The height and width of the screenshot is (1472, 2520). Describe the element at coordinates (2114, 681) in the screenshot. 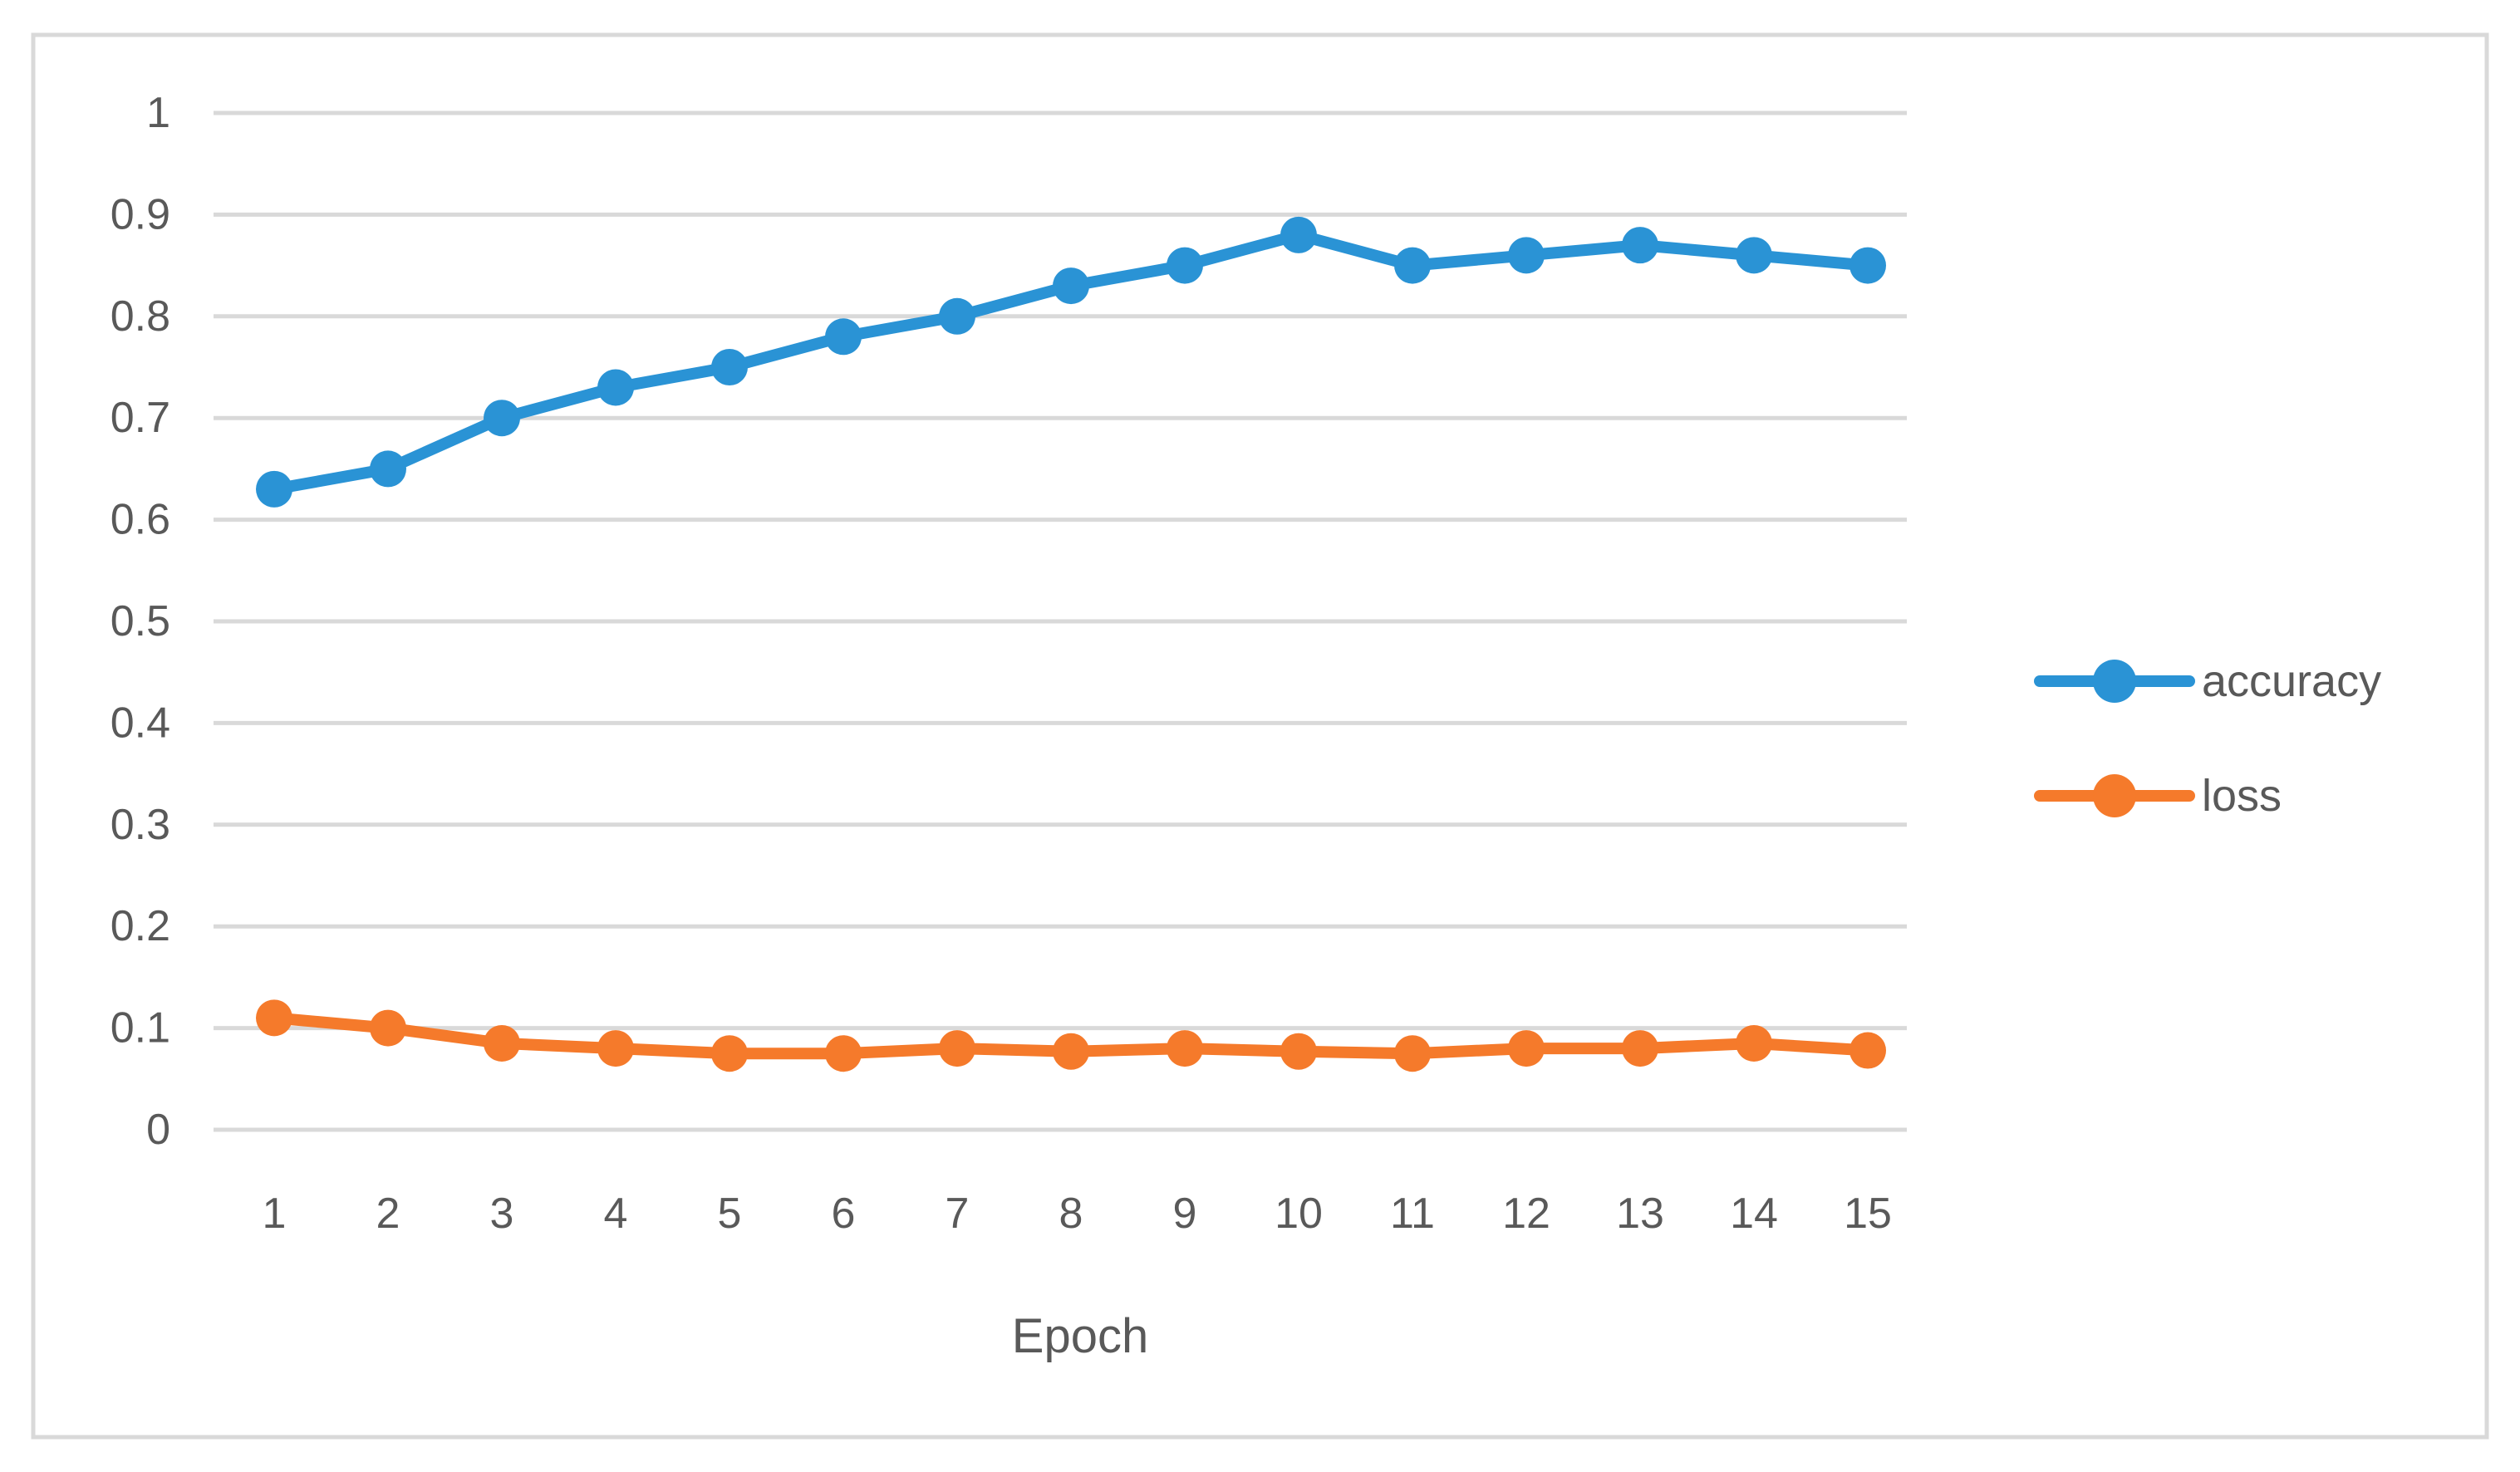

I see `legend-accuracy-marker` at that location.